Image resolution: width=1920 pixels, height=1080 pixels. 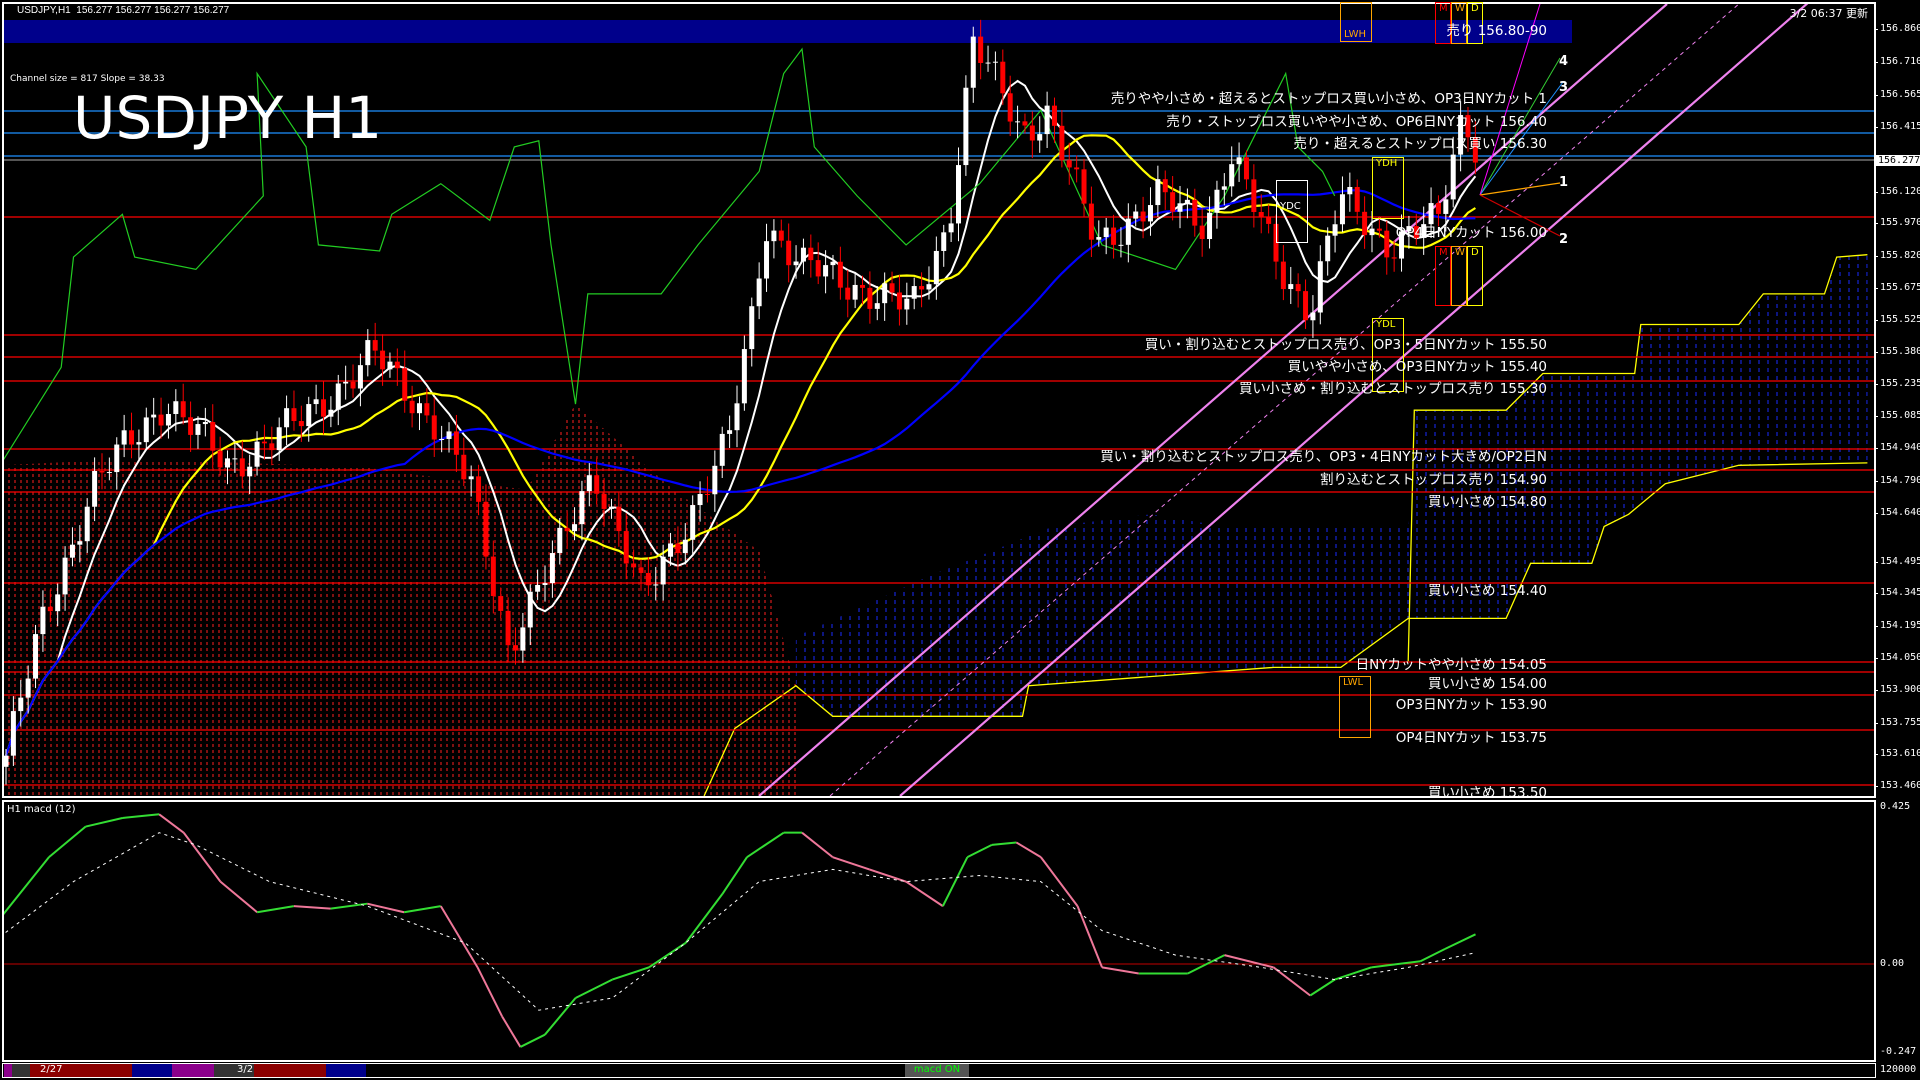 I want to click on price-axis-label: 155.380, so click(x=1900, y=351).